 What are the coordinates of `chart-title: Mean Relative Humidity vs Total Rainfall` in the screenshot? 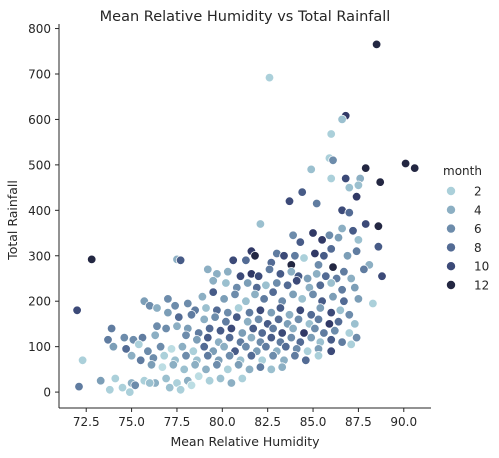 It's located at (245, 17).